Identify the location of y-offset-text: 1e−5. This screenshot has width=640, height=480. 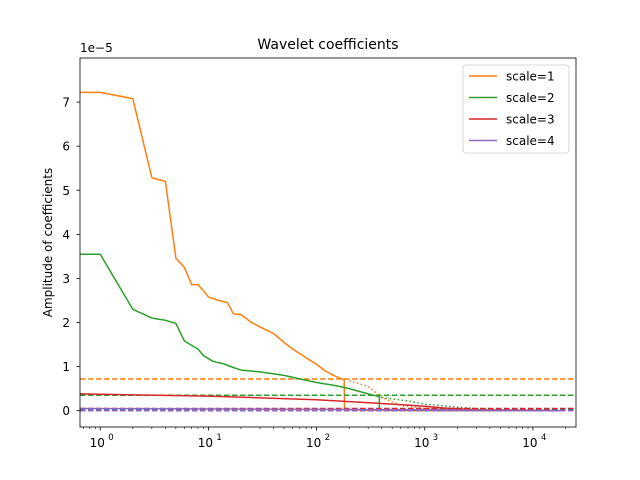
(96, 48).